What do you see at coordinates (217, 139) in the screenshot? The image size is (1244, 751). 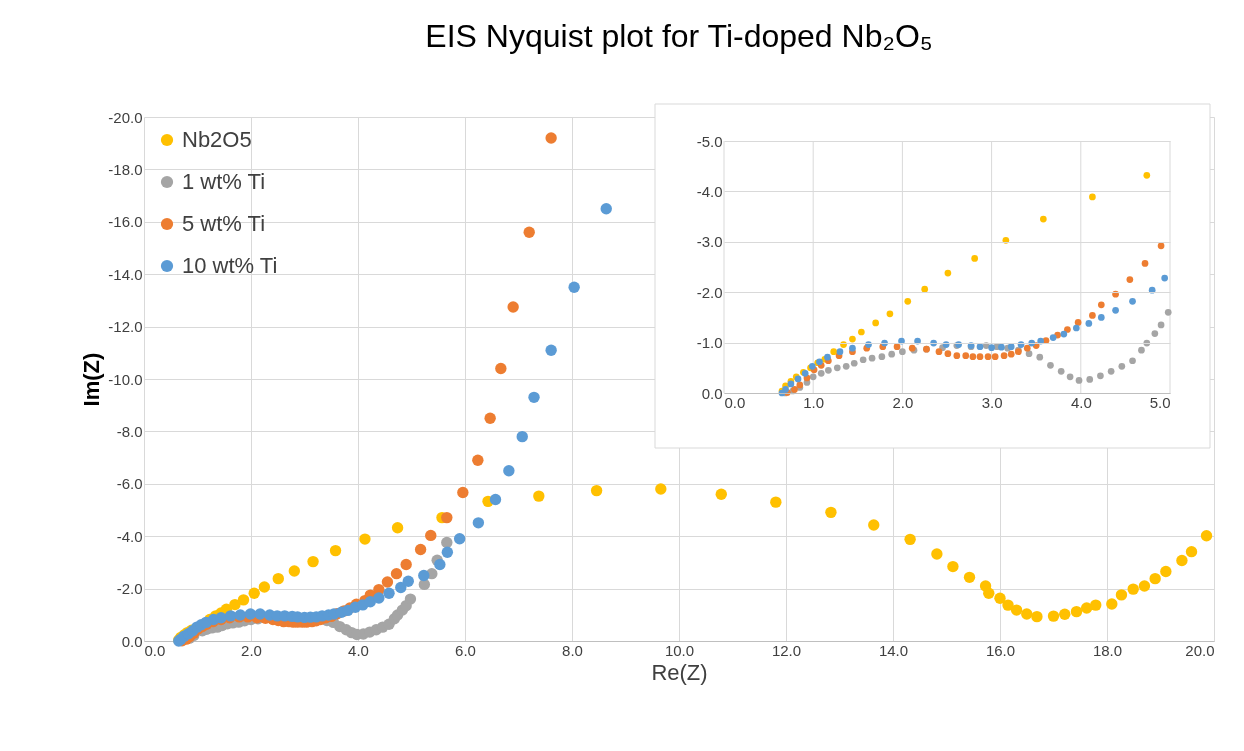 I see `legend-label: Nb2O5` at bounding box center [217, 139].